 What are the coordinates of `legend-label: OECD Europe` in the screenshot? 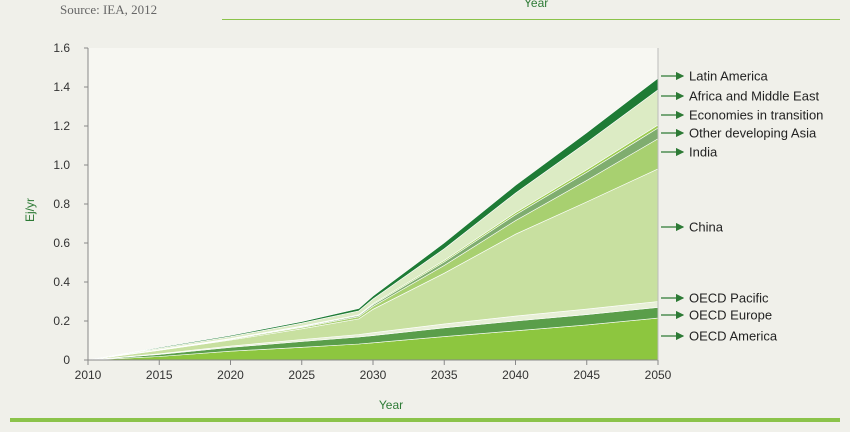 It's located at (730, 315).